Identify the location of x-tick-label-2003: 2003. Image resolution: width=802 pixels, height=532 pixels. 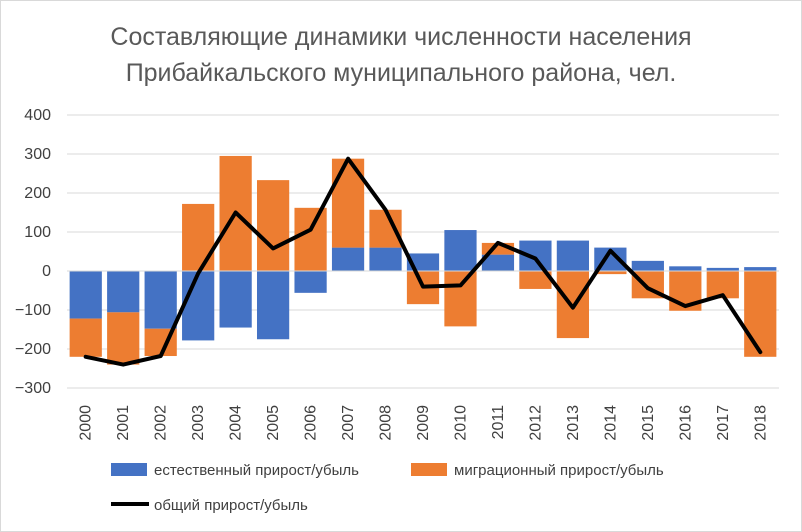
(198, 423).